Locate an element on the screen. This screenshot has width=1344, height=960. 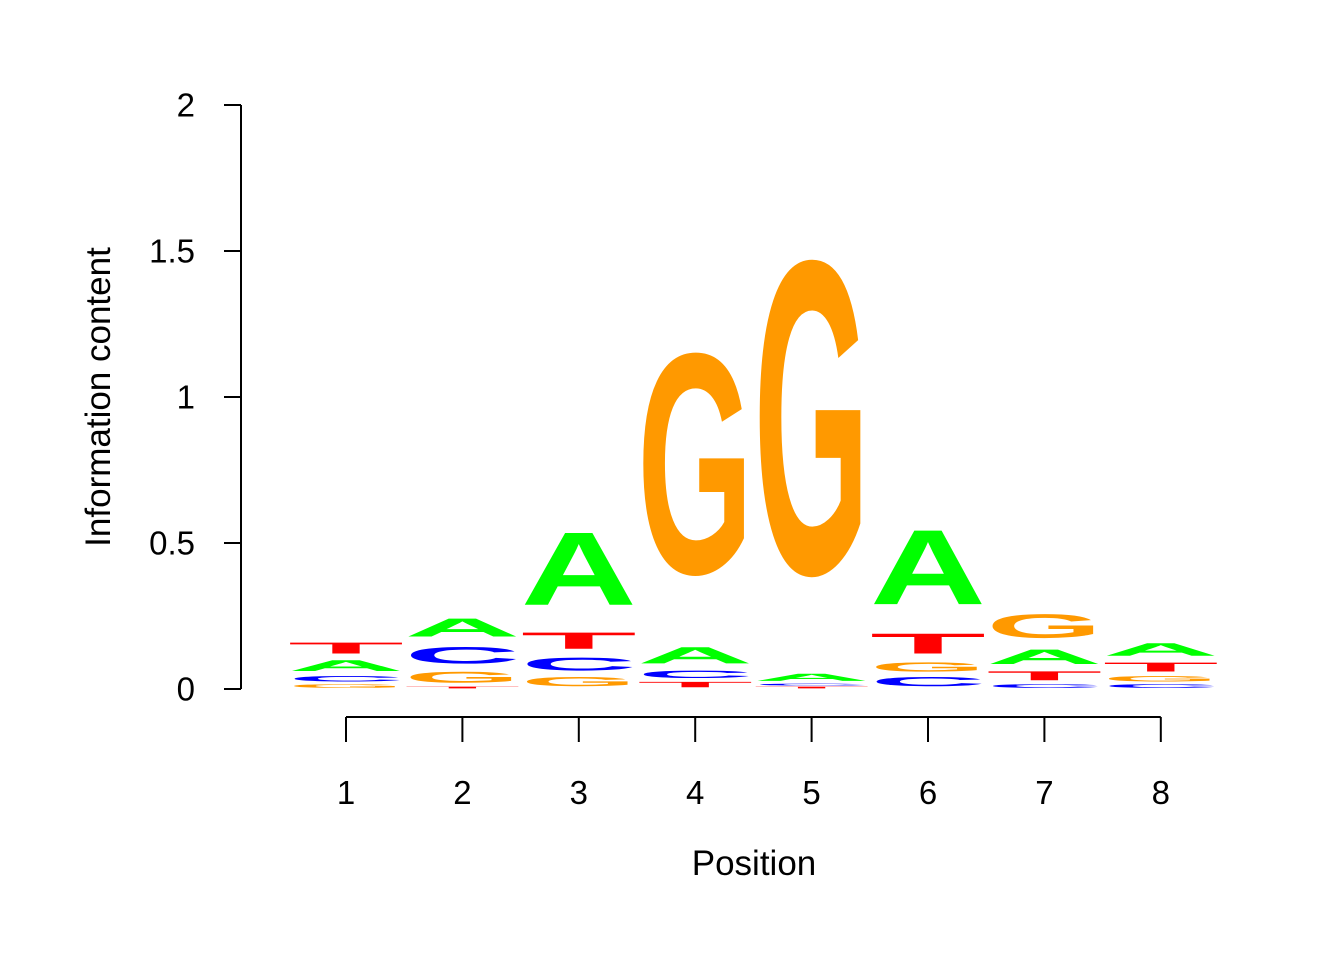
letter-C-pos-2: C is located at coordinates (462, 655).